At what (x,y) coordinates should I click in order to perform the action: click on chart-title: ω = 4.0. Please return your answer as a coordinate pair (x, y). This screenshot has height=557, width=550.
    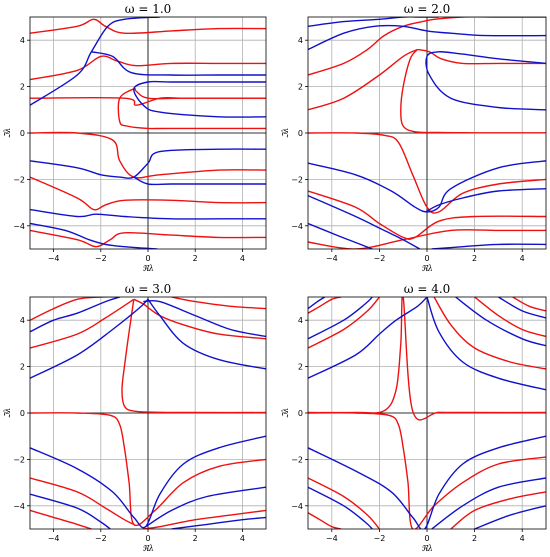
    Looking at the image, I should click on (427, 289).